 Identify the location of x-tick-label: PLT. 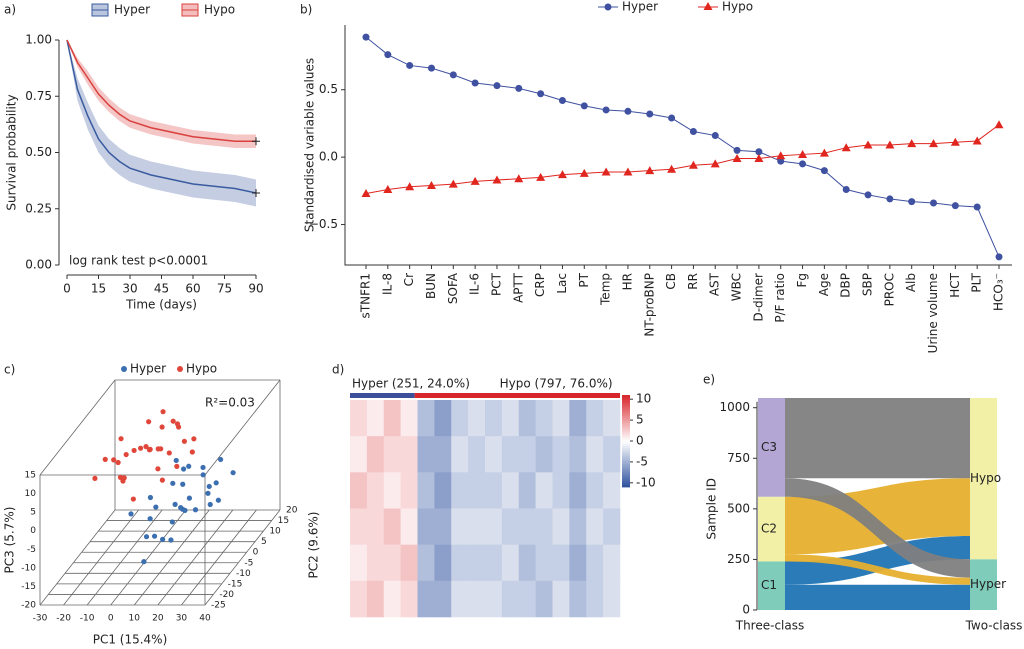
(977, 282).